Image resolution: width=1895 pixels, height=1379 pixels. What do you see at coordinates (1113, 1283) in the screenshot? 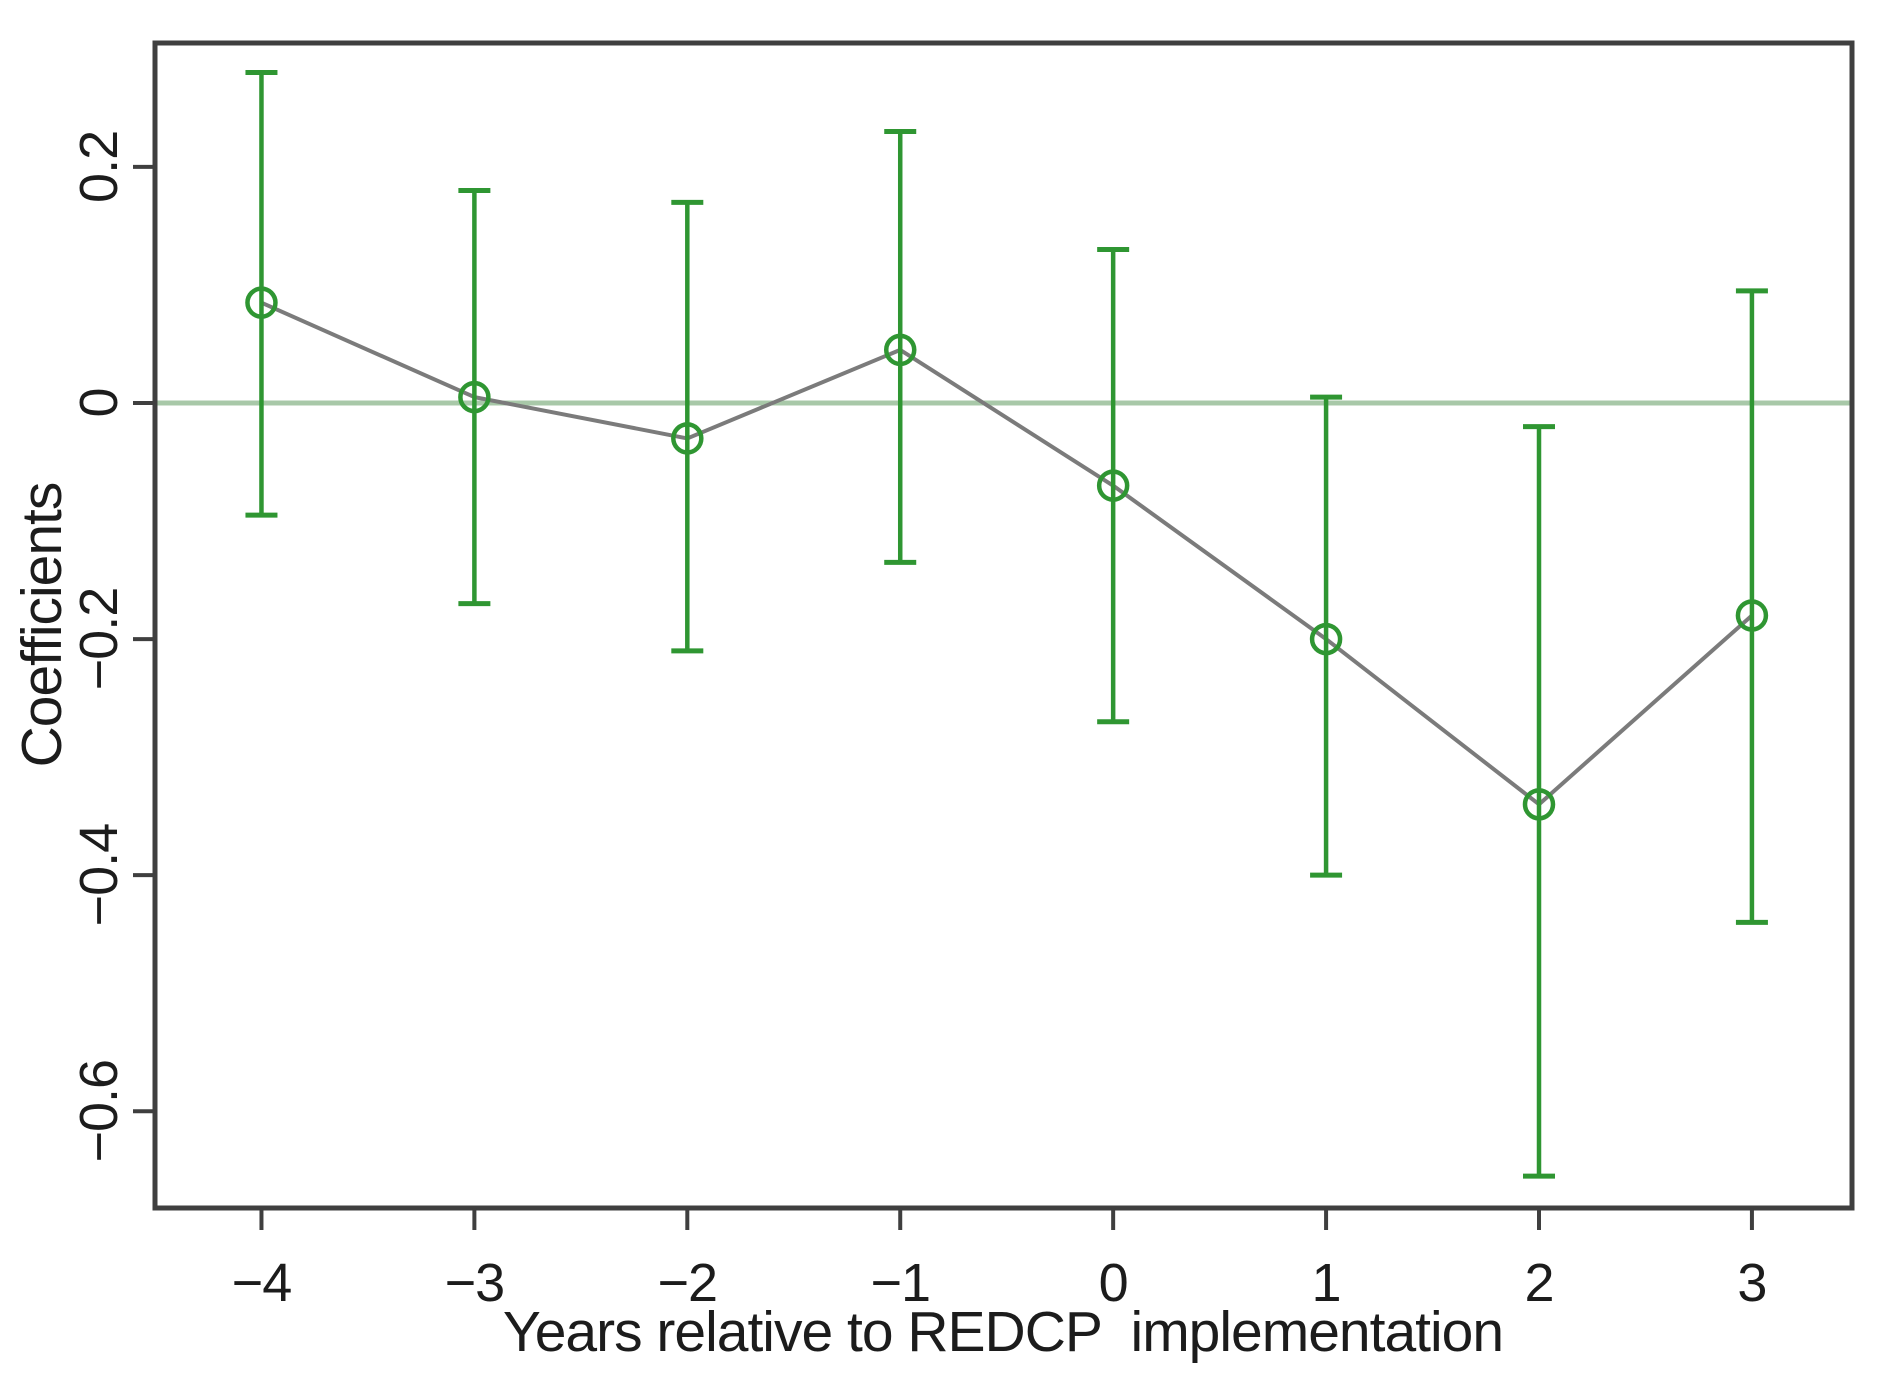
I see `x-tick-label-4: 0` at bounding box center [1113, 1283].